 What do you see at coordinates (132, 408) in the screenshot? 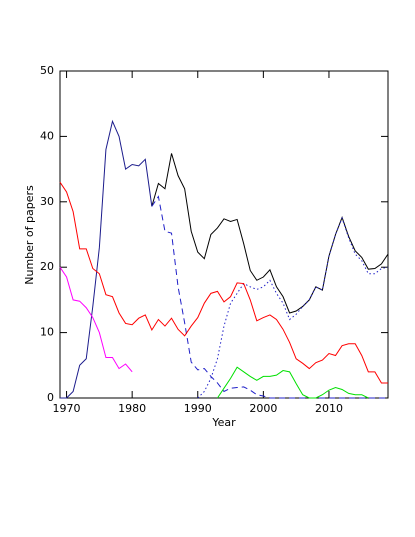
I see `x-tick-label: 1980` at bounding box center [132, 408].